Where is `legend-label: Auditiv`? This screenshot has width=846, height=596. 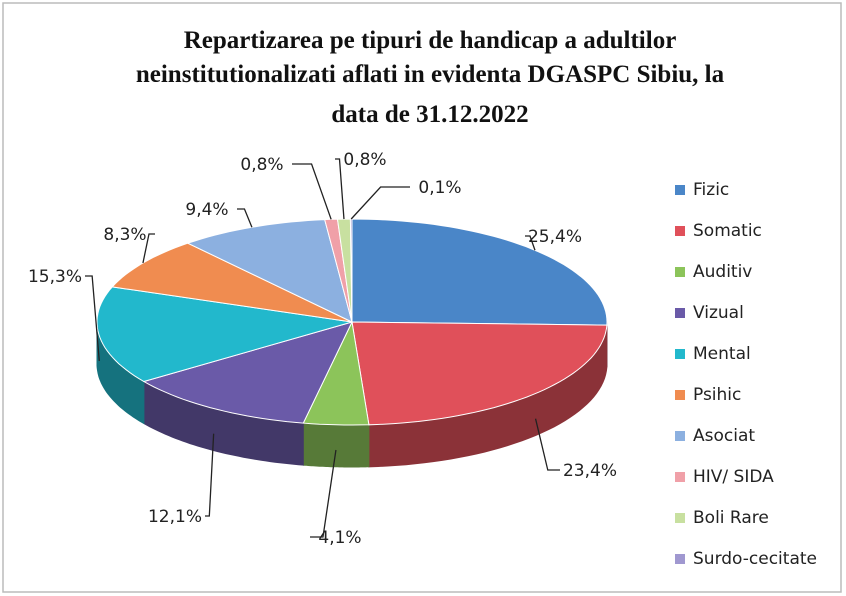 legend-label: Auditiv is located at coordinates (722, 272).